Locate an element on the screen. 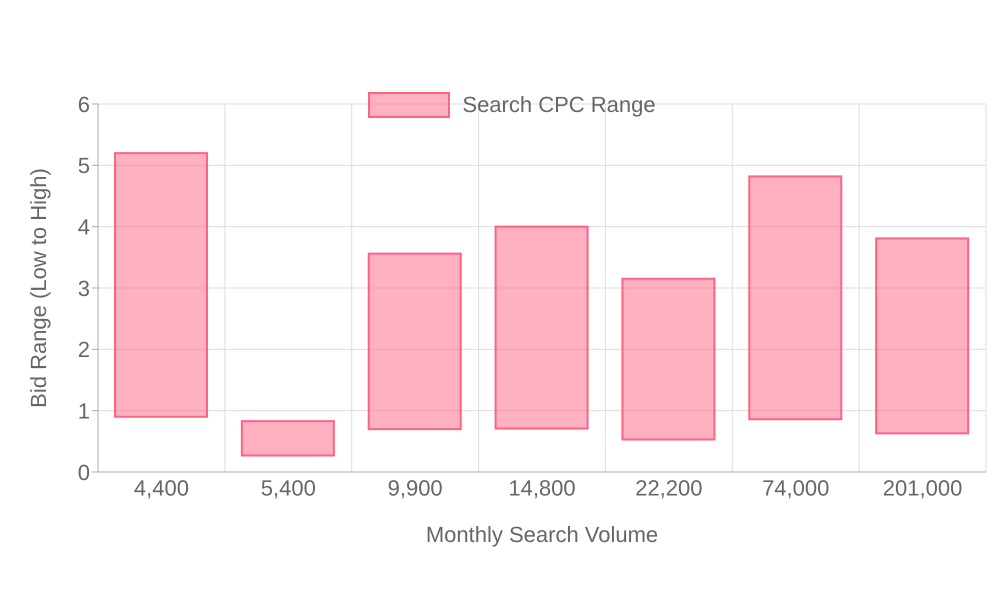 The width and height of the screenshot is (1000, 600). y-tick-label: 0 is located at coordinates (84, 472).